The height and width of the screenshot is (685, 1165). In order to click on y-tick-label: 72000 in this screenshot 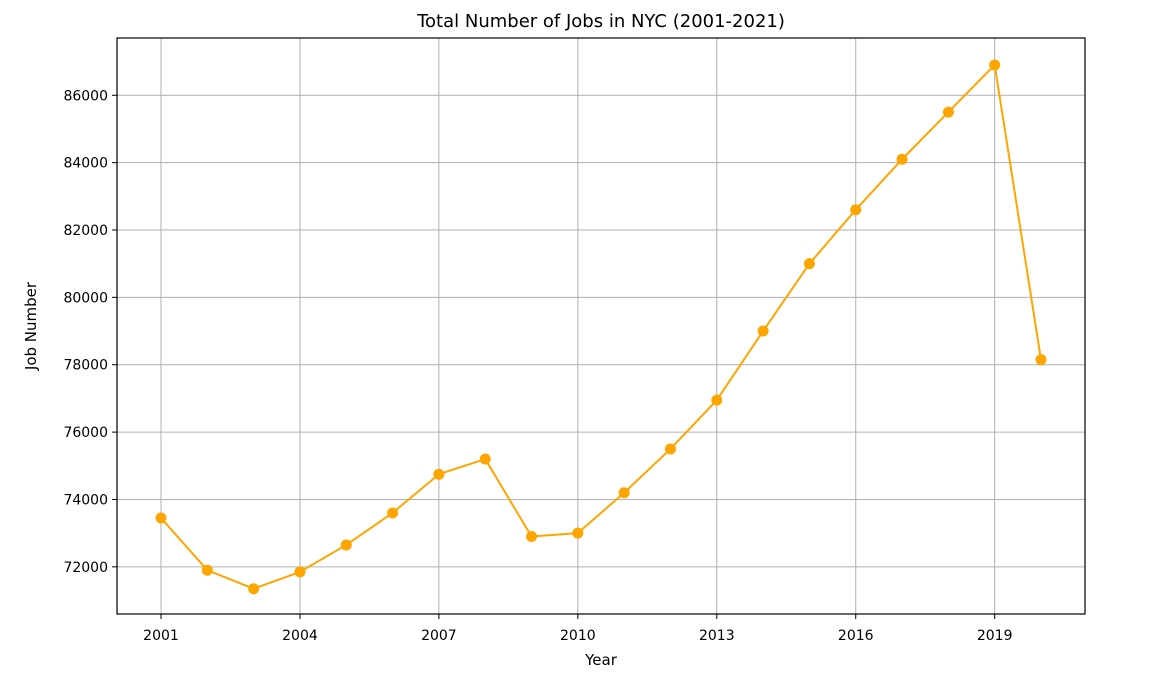, I will do `click(85, 568)`.